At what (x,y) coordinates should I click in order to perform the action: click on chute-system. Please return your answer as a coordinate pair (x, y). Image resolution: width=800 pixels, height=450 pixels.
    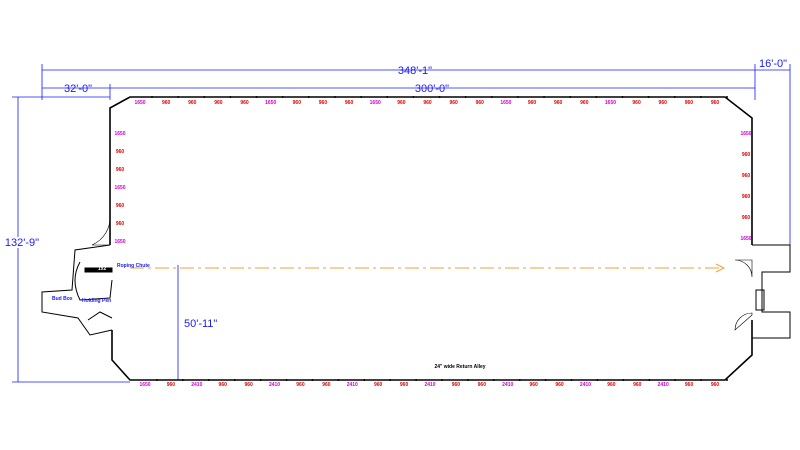
    Looking at the image, I should click on (77, 290).